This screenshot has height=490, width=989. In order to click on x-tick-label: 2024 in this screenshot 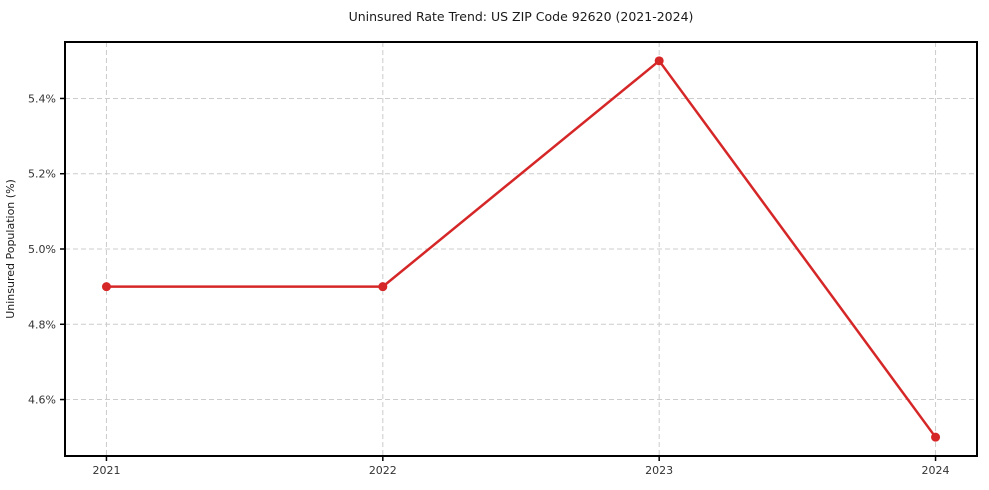, I will do `click(936, 470)`.